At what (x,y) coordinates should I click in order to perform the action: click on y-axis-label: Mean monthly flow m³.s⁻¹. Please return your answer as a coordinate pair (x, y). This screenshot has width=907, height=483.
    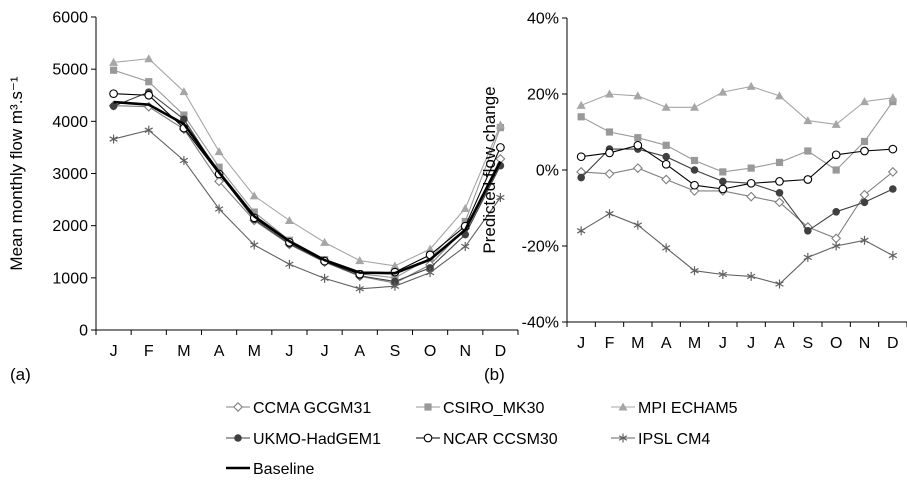
    Looking at the image, I should click on (16, 173).